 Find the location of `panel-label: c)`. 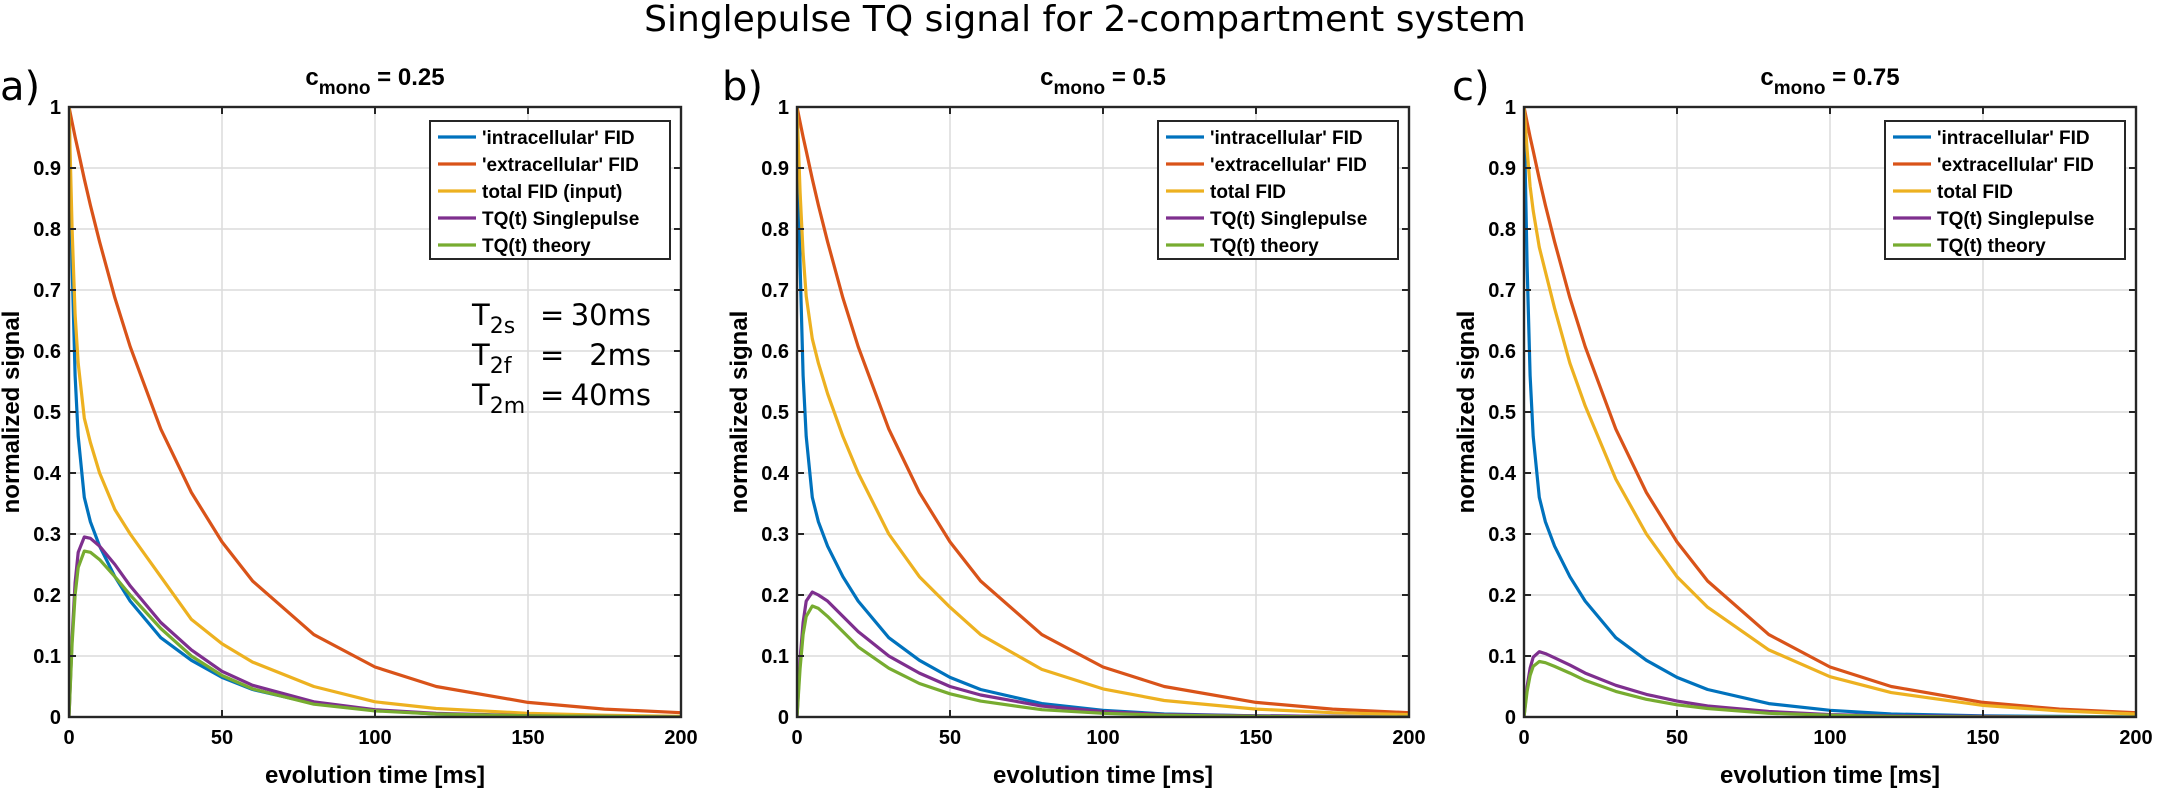

panel-label: c) is located at coordinates (1471, 87).